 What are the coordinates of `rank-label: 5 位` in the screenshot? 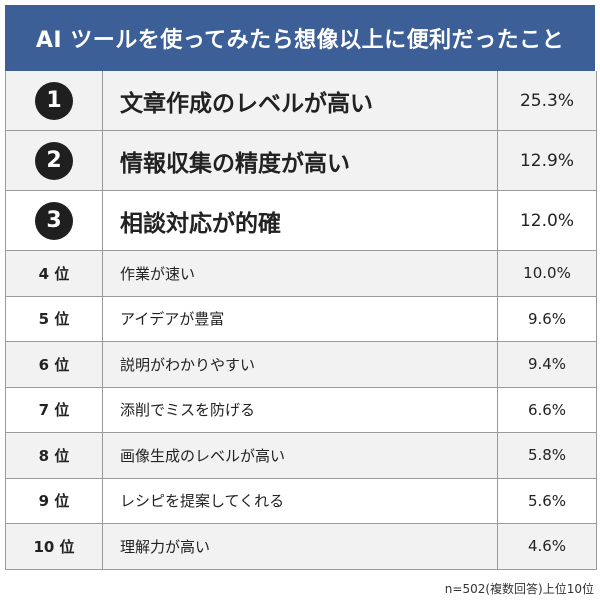 It's located at (54, 319).